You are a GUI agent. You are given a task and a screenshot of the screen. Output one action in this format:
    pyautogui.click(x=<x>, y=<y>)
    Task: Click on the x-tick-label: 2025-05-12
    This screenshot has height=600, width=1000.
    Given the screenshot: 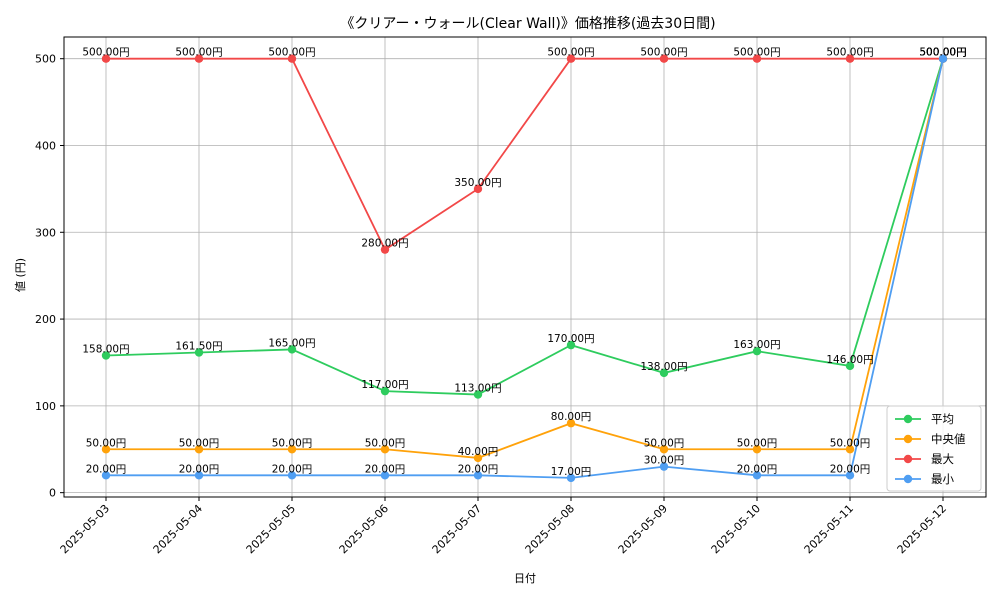 What is the action you would take?
    pyautogui.click(x=922, y=529)
    